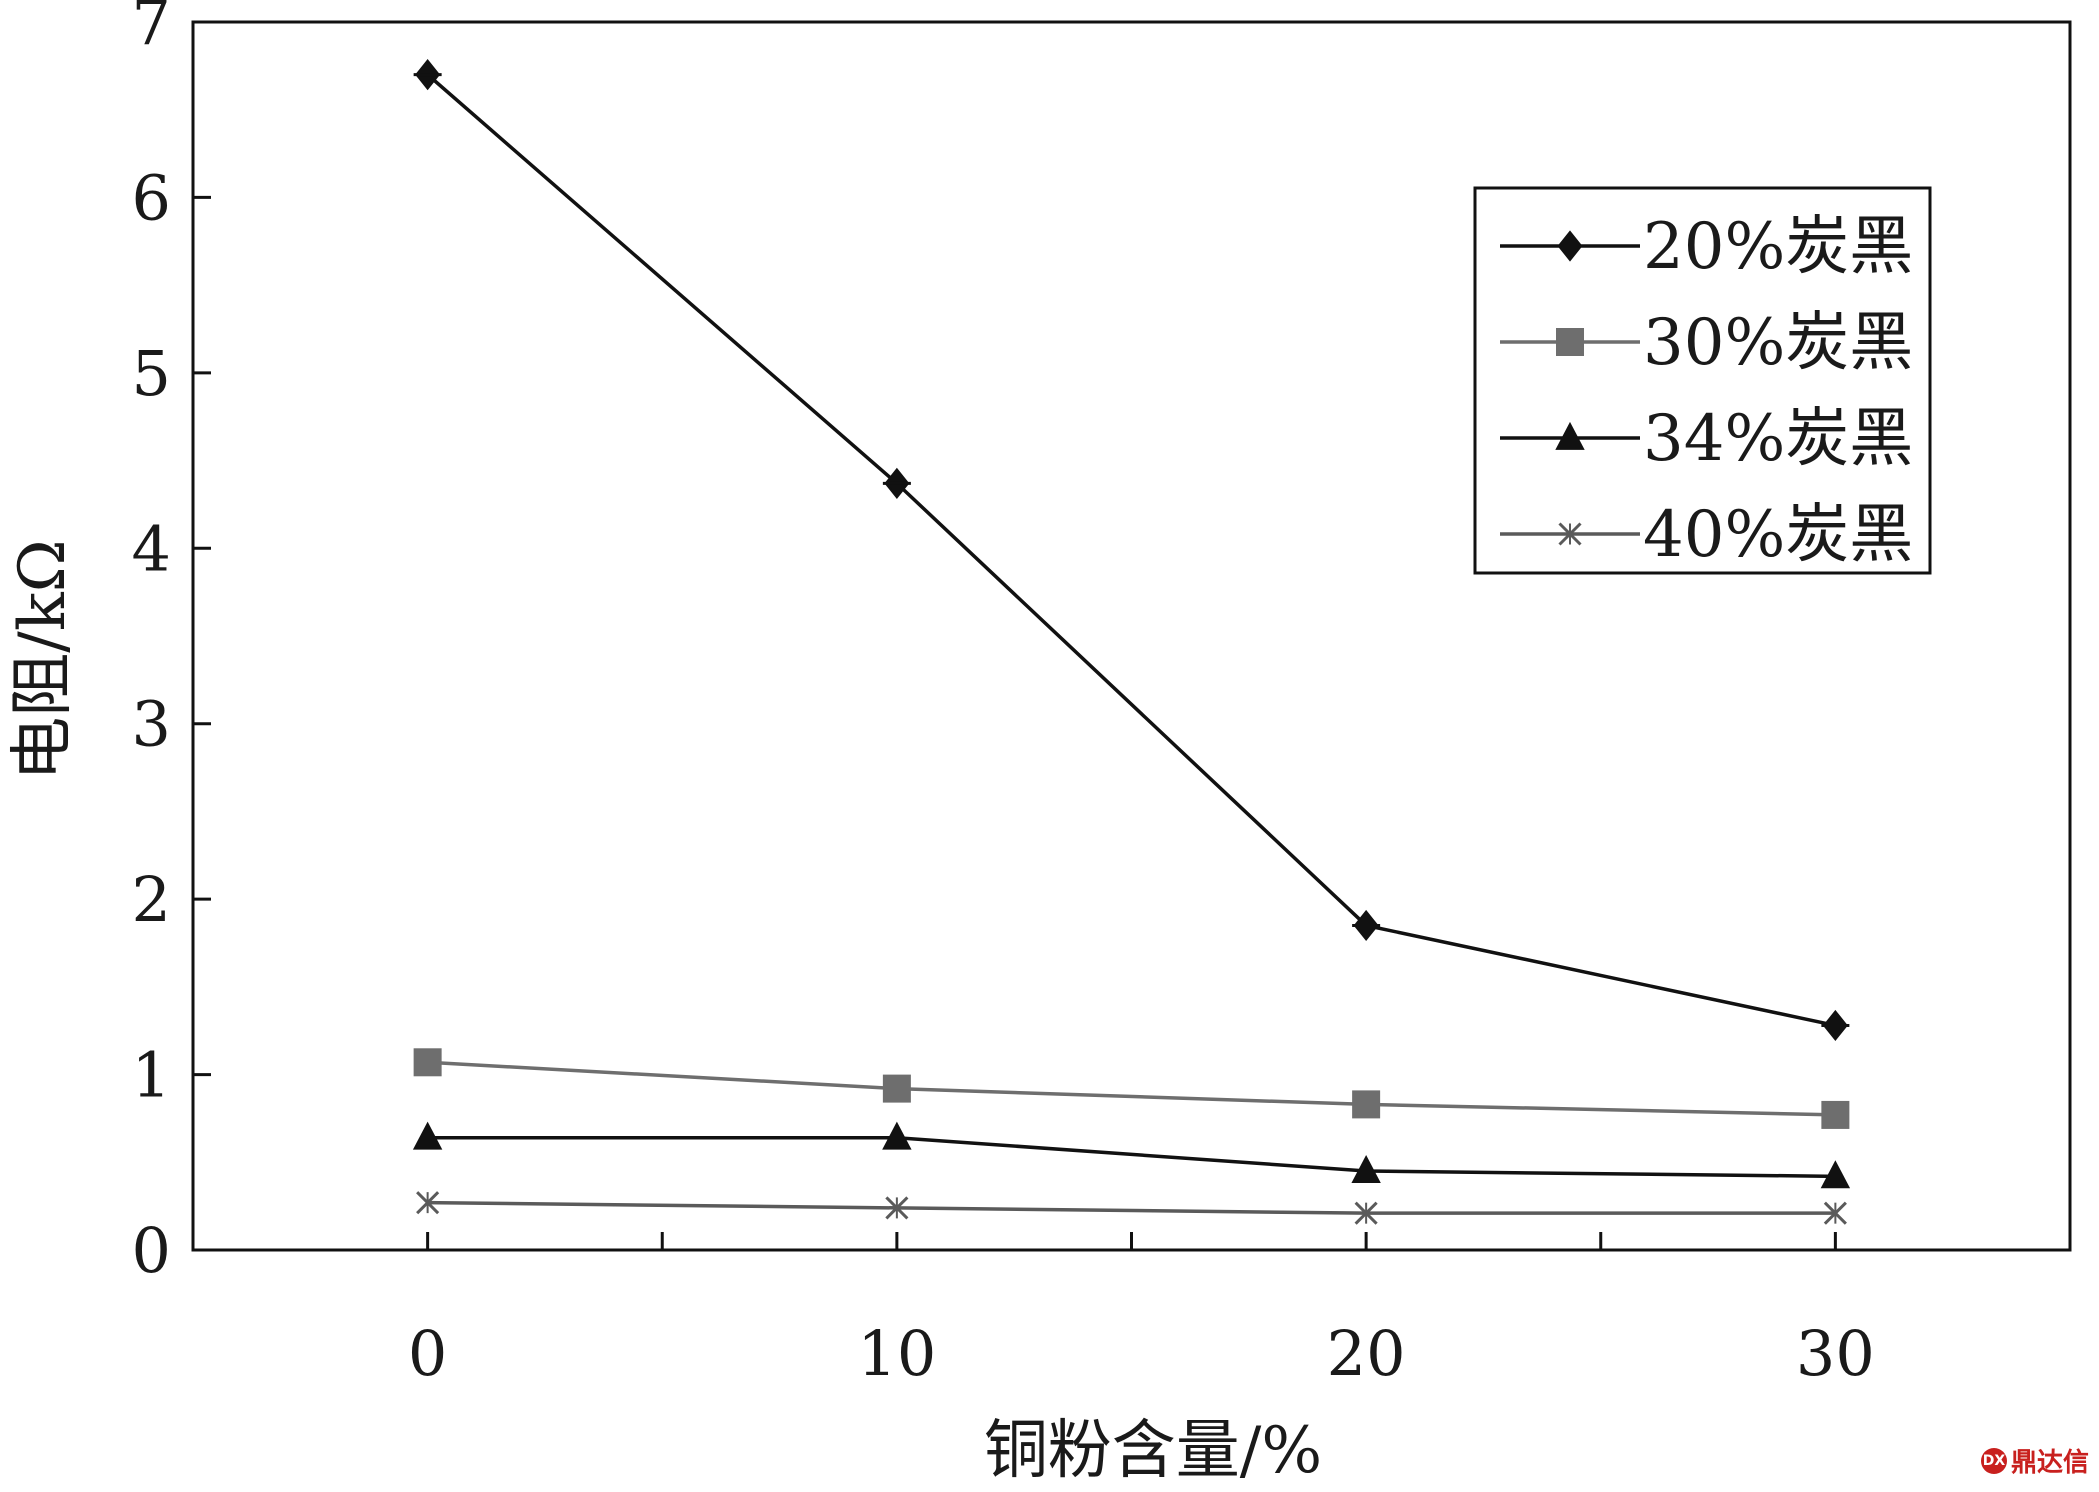 Image resolution: width=2099 pixels, height=1492 pixels. What do you see at coordinates (151, 899) in the screenshot?
I see `y-tick-label: 2` at bounding box center [151, 899].